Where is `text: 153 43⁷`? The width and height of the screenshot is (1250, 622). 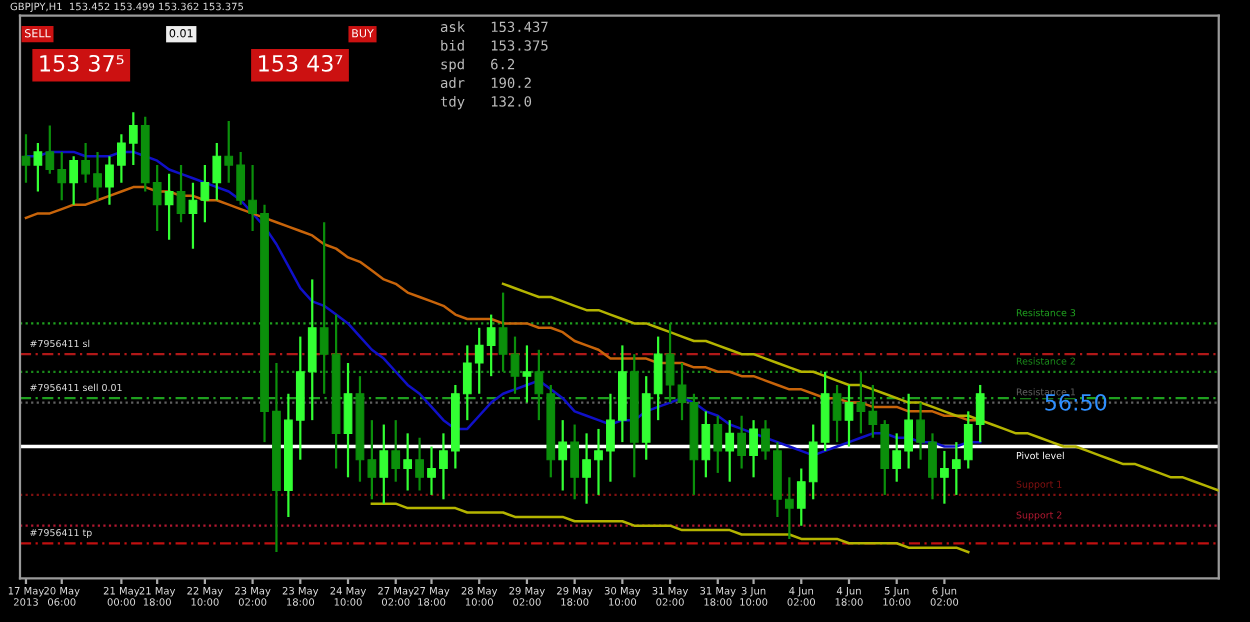
text: 153 43⁷ is located at coordinates (301, 63).